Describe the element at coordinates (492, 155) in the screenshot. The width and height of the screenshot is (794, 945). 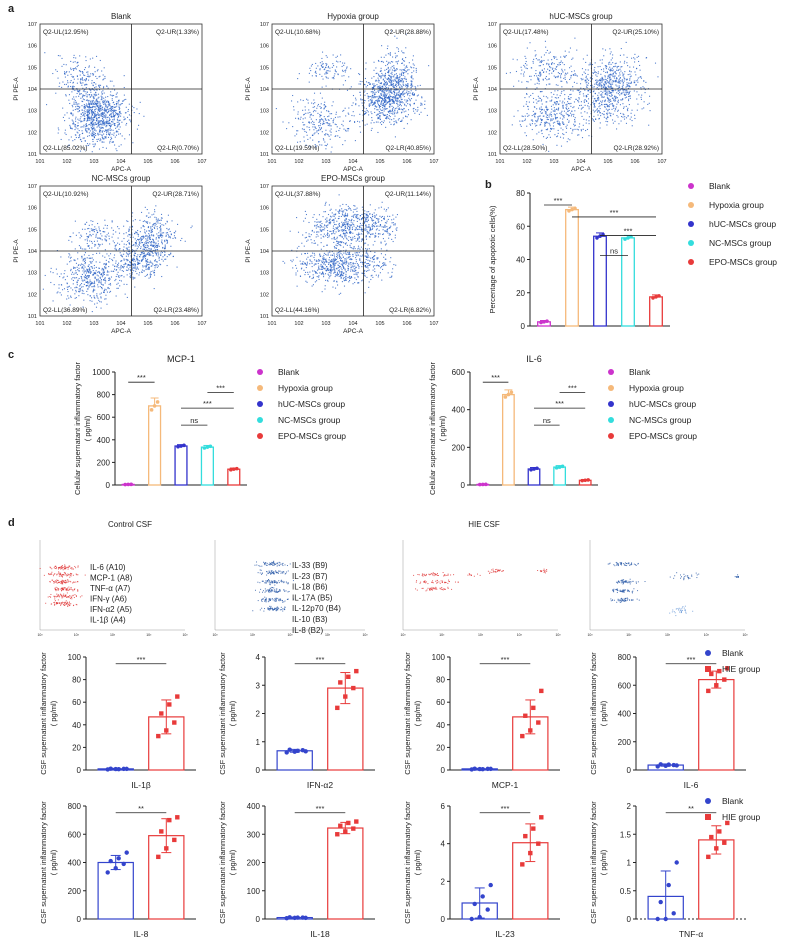
I see `y-tick: 101` at that location.